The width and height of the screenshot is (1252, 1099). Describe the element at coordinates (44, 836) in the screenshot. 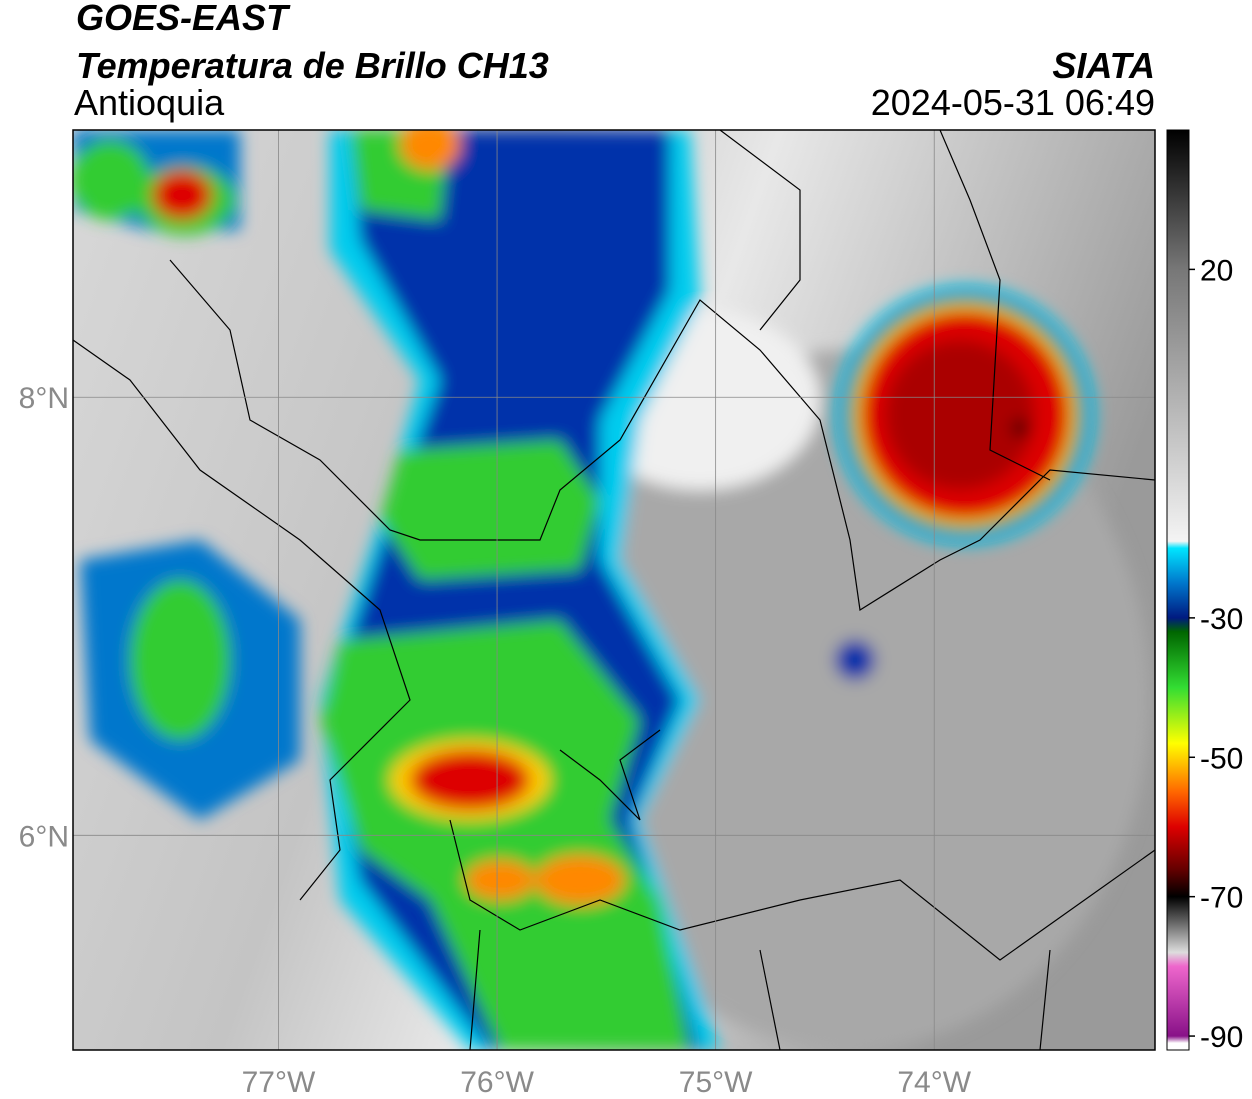

I see `lat-tick-label: 6°N` at that location.